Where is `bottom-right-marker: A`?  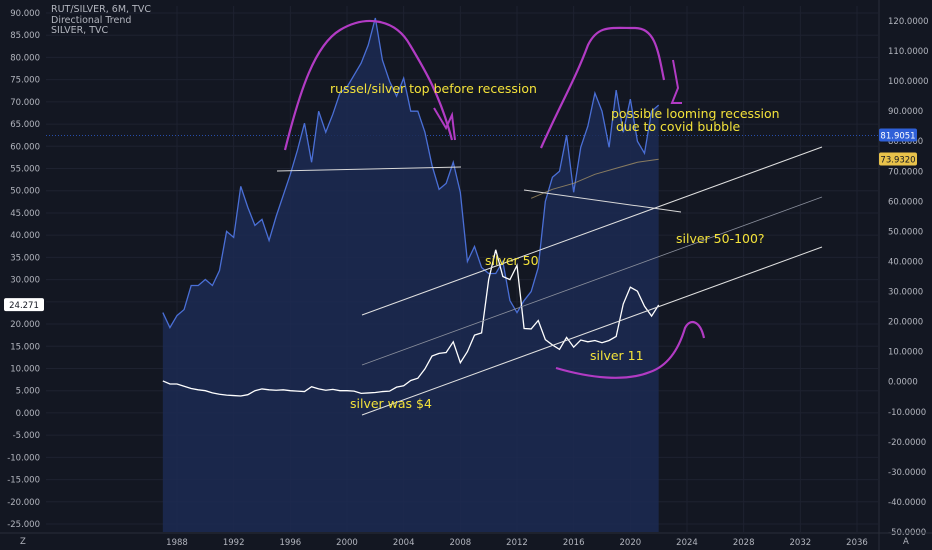
bottom-right-marker: A is located at coordinates (906, 542).